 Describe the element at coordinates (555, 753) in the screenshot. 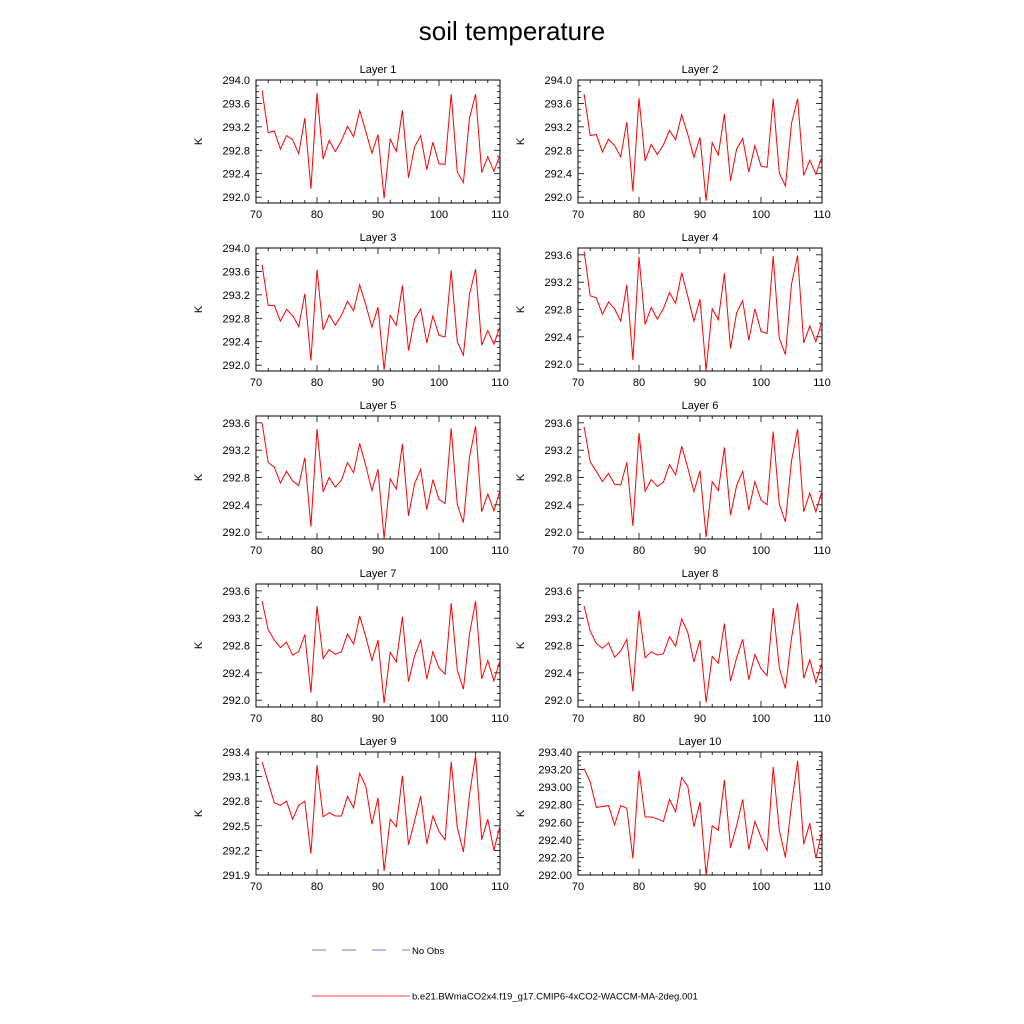

I see `y-tick-label: 293.40` at that location.